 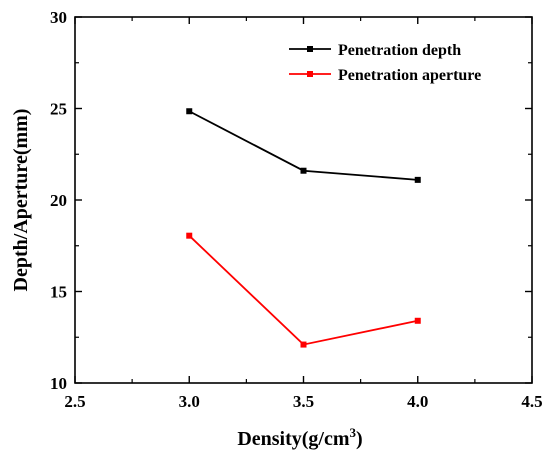 I want to click on y-tick-label: 20, so click(x=58, y=200).